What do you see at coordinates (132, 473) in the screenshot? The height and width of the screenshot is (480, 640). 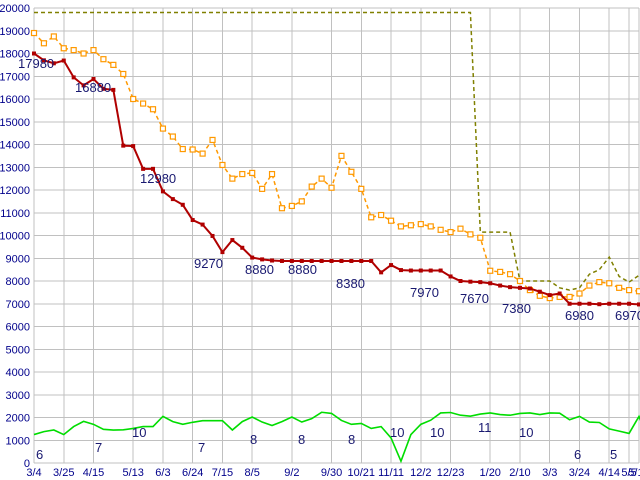 I see `x-tick-label: 5/13` at bounding box center [132, 473].